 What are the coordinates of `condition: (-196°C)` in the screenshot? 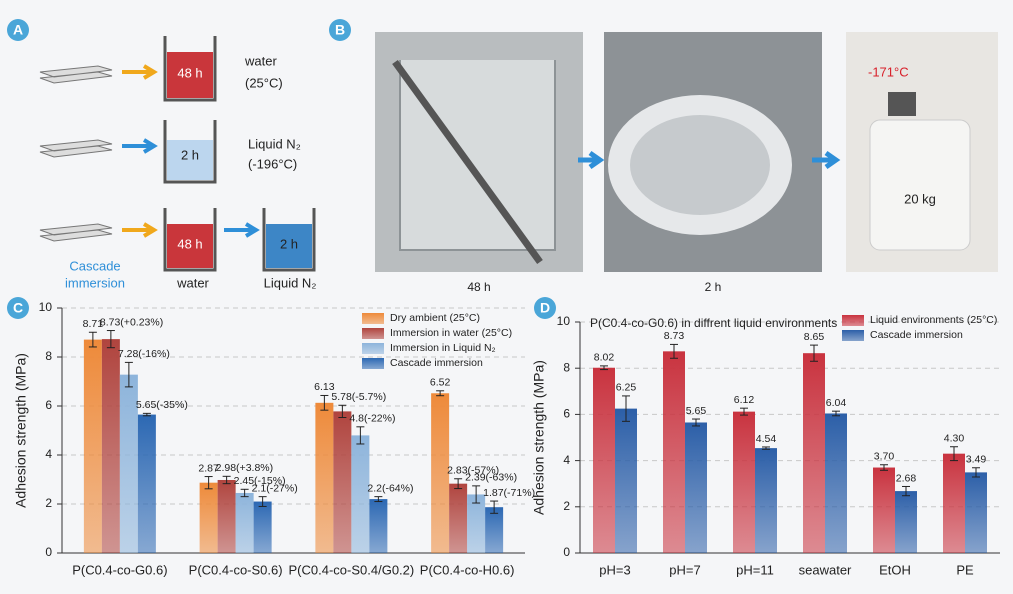 It's located at (272, 163).